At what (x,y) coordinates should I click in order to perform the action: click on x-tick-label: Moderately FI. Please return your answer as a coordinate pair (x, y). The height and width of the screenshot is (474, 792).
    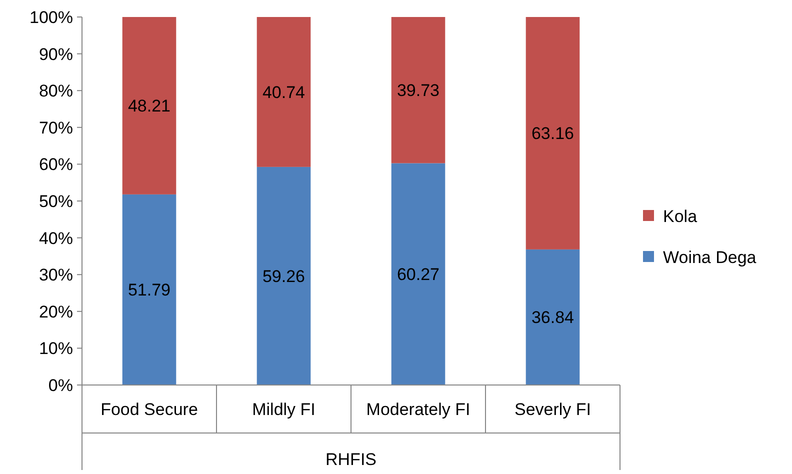
    Looking at the image, I should click on (418, 409).